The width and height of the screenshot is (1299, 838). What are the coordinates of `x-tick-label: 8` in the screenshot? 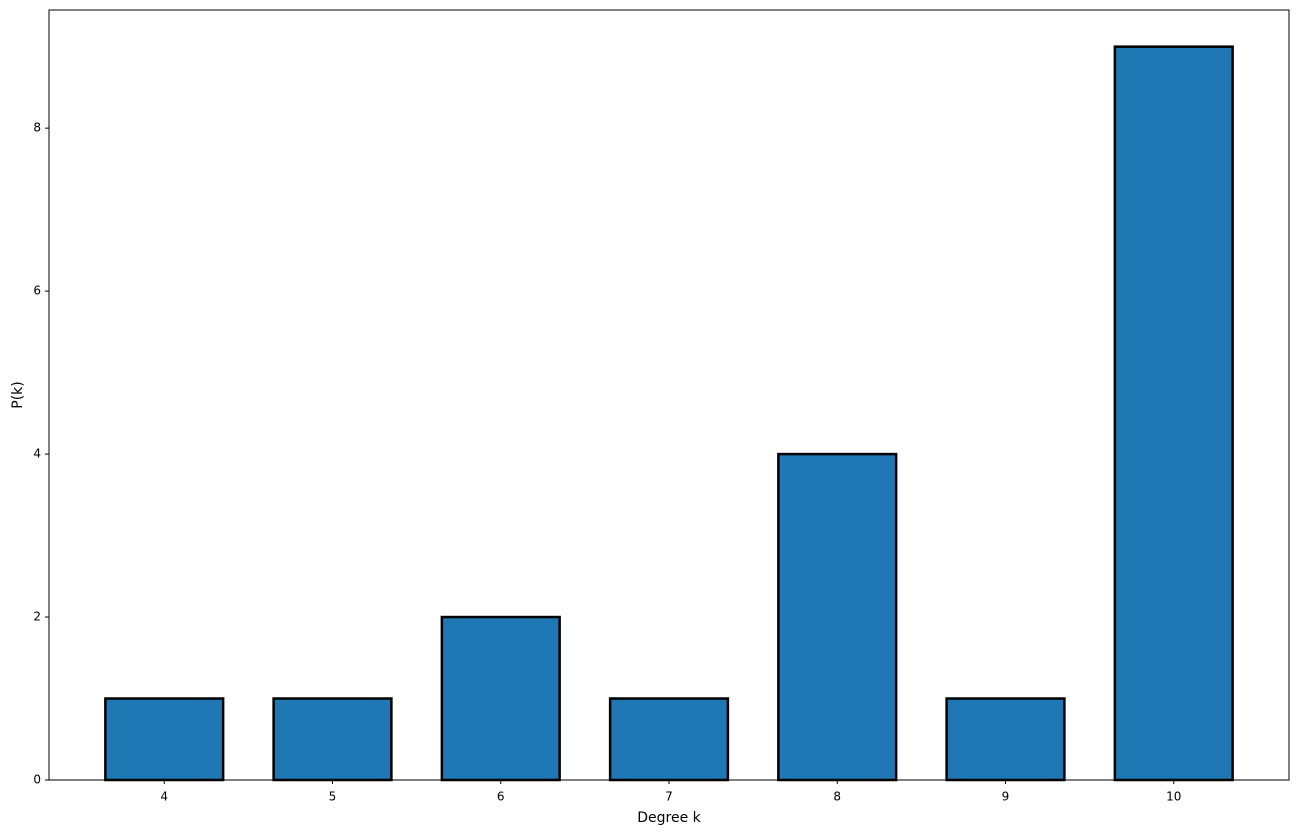 It's located at (837, 797).